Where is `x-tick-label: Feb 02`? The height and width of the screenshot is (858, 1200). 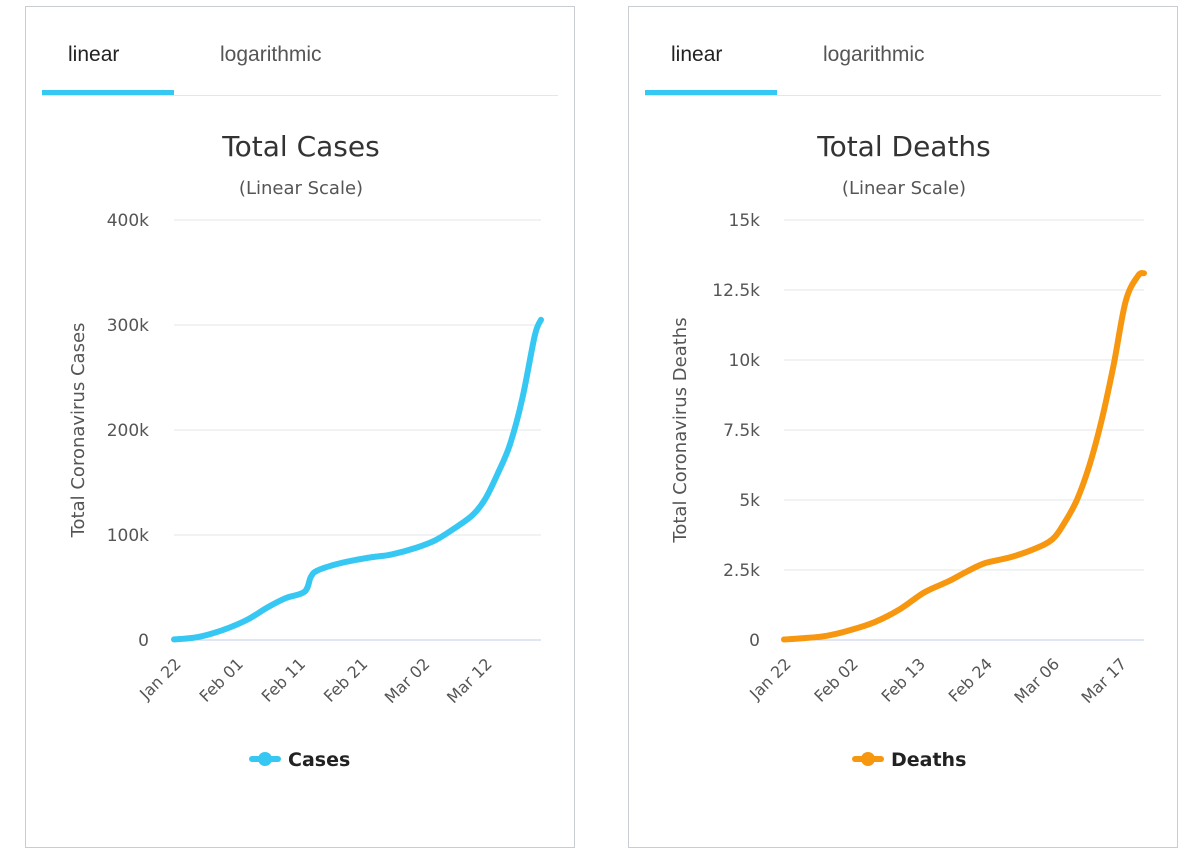
x-tick-label: Feb 02 is located at coordinates (835, 679).